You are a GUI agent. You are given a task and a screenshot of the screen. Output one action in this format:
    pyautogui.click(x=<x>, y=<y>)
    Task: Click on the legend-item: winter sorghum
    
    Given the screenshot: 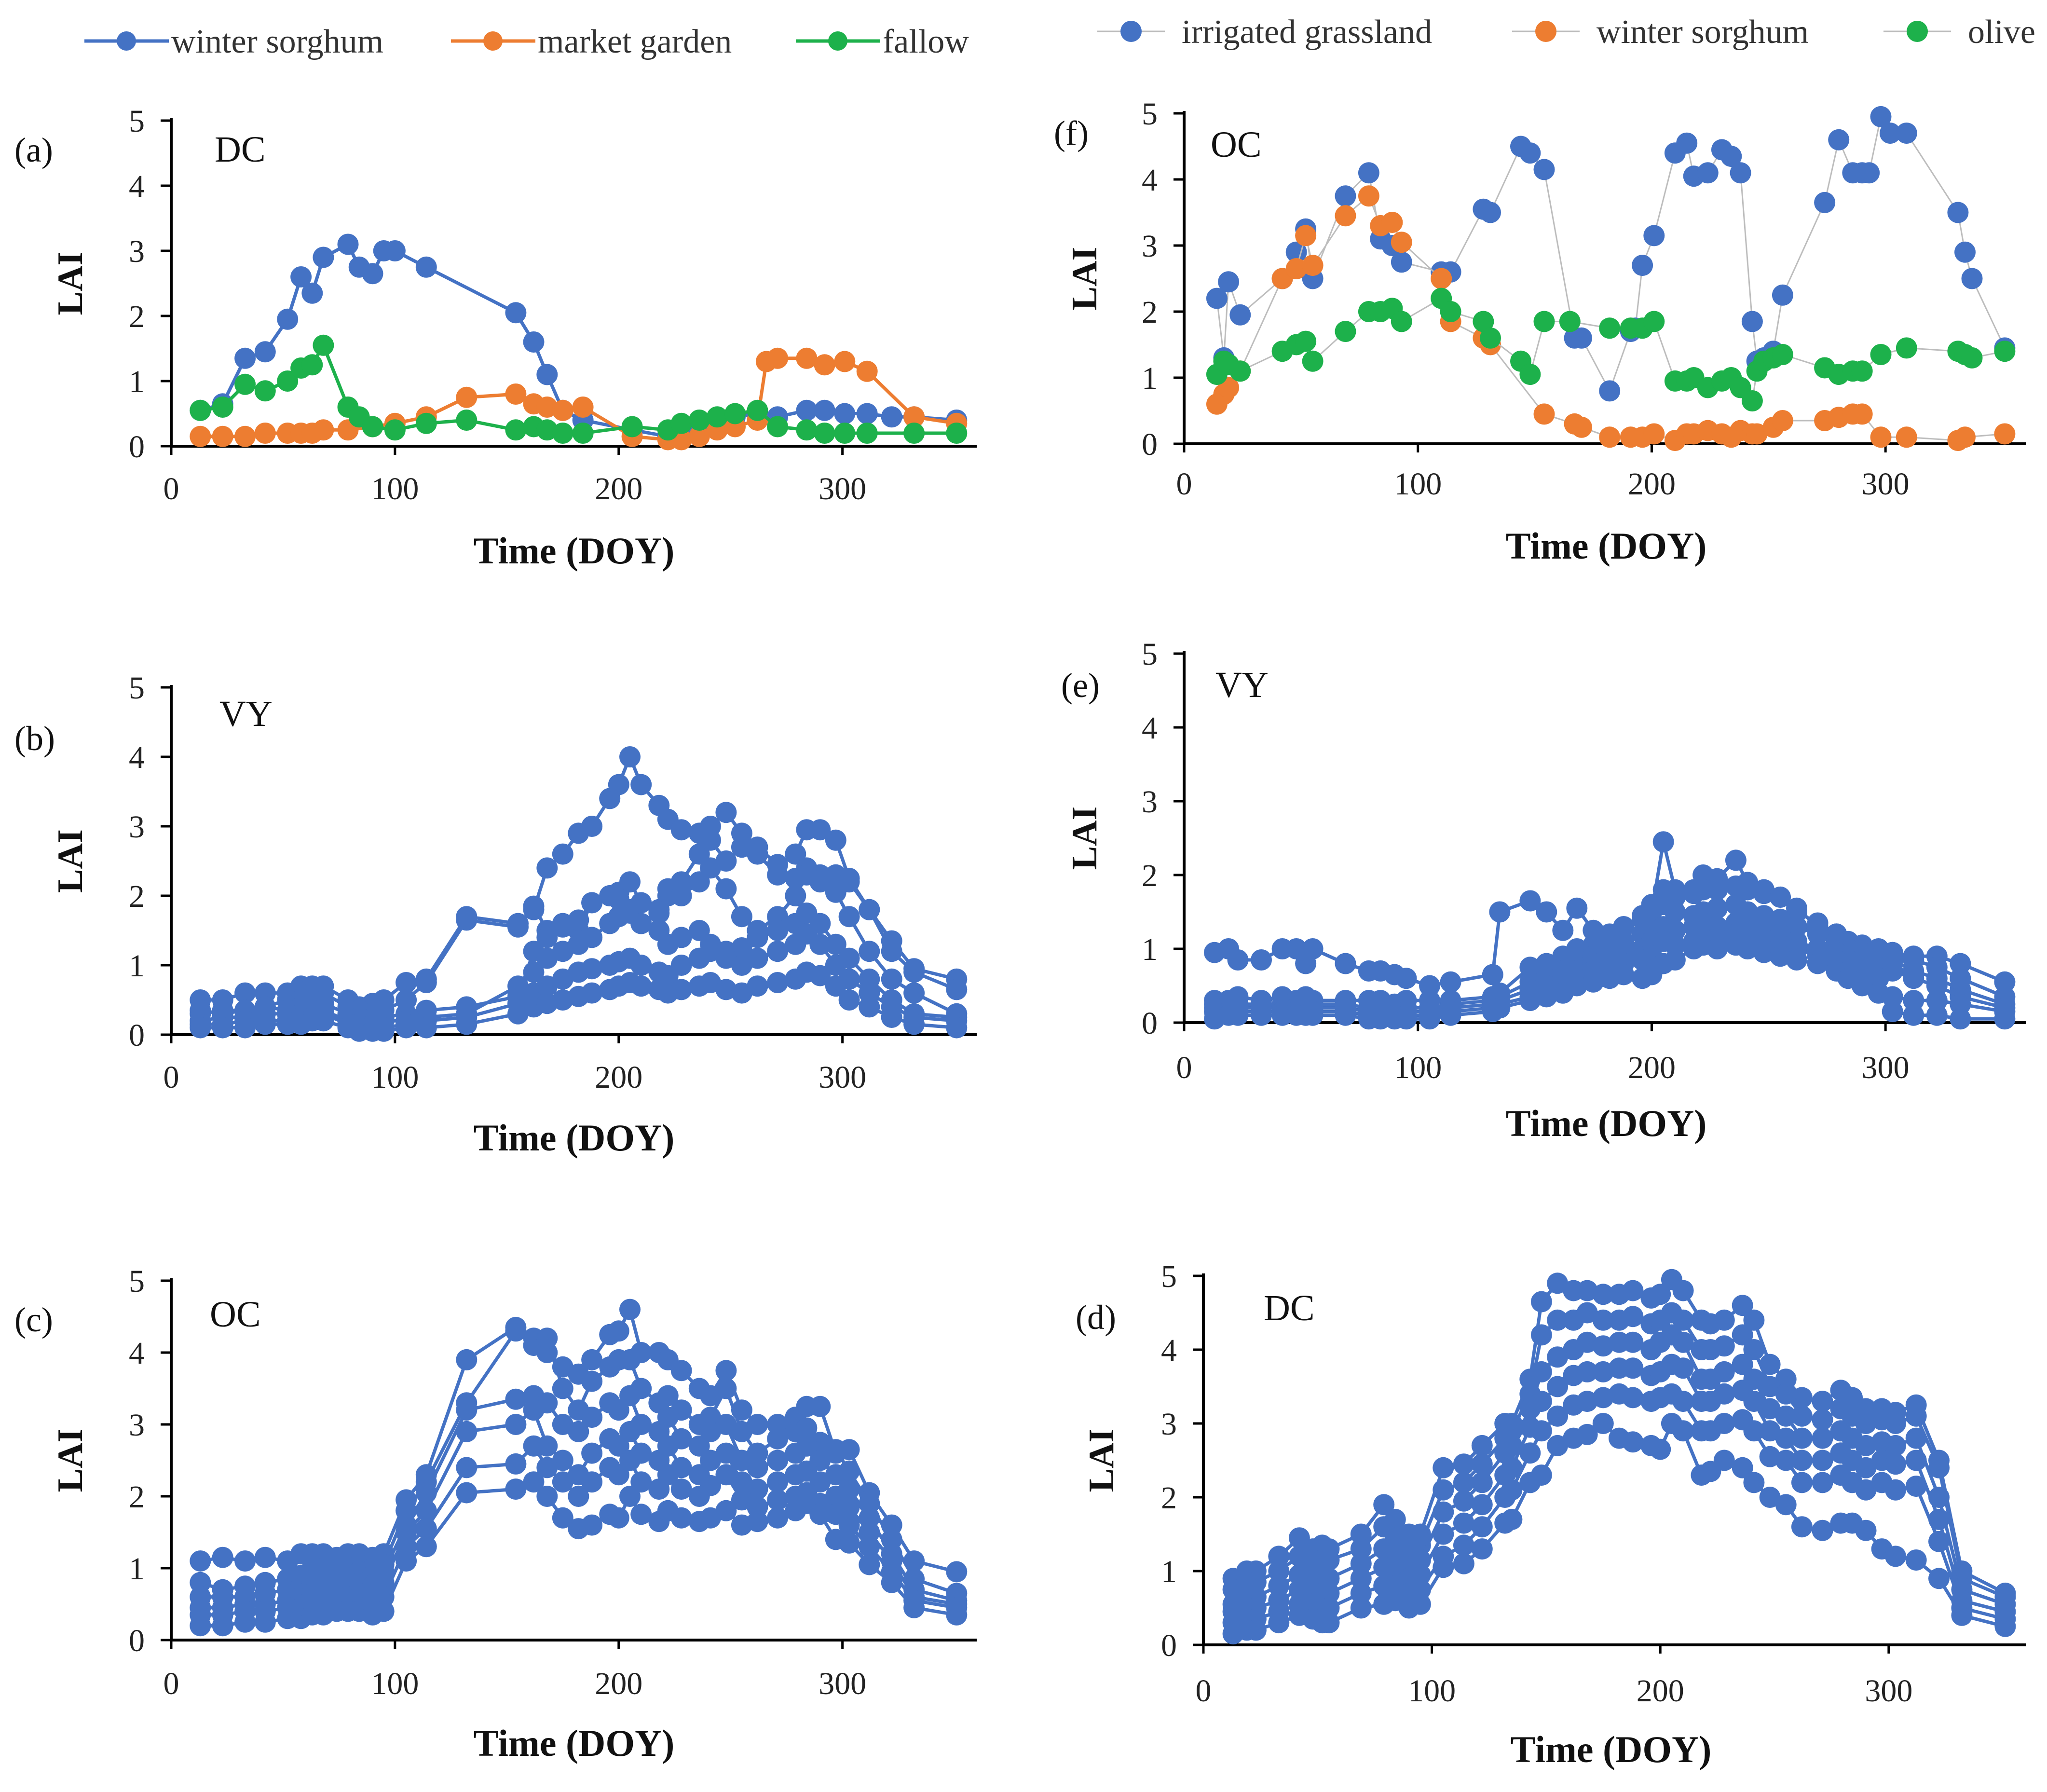 What is the action you would take?
    pyautogui.click(x=1660, y=32)
    